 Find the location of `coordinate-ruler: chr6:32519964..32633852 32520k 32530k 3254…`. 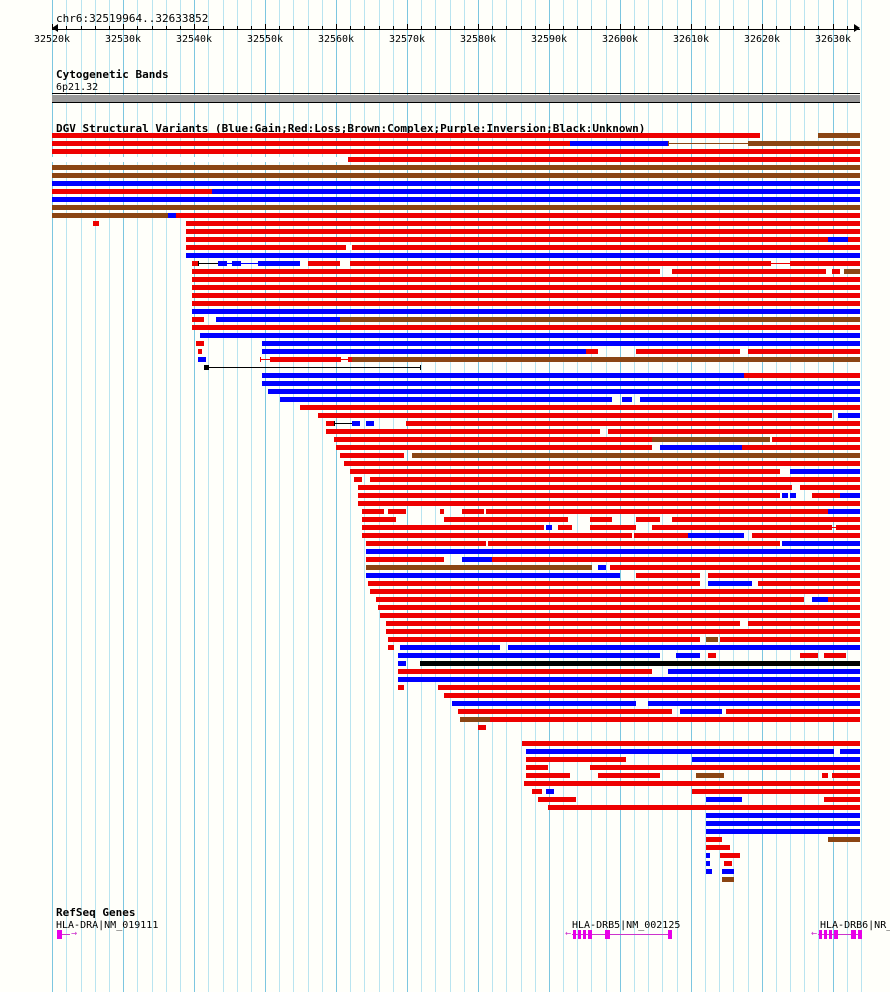

coordinate-ruler: chr6:32519964..32633852 32520k 32530k 3254… is located at coordinates (445, 26).